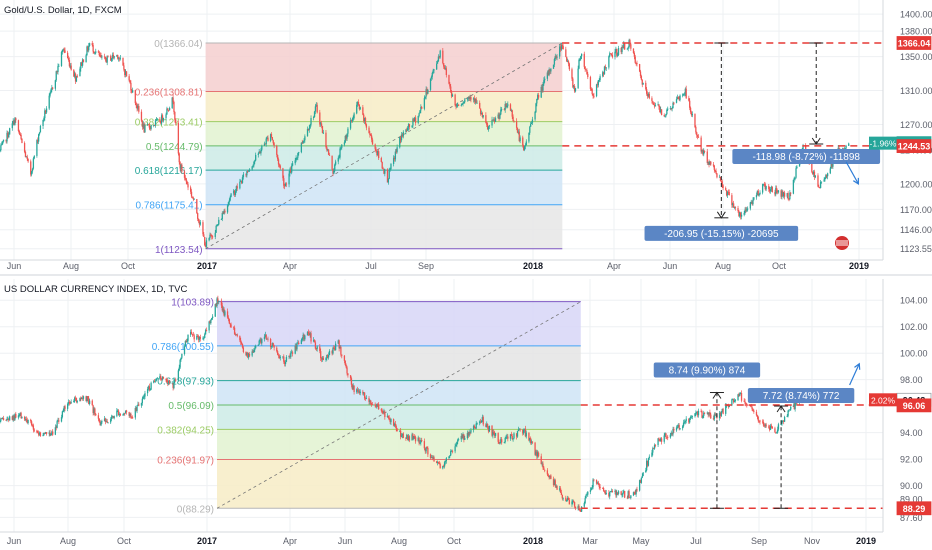 The height and width of the screenshot is (550, 932). Describe the element at coordinates (124, 541) in the screenshot. I see `time-axis-tick-label: Oct` at that location.